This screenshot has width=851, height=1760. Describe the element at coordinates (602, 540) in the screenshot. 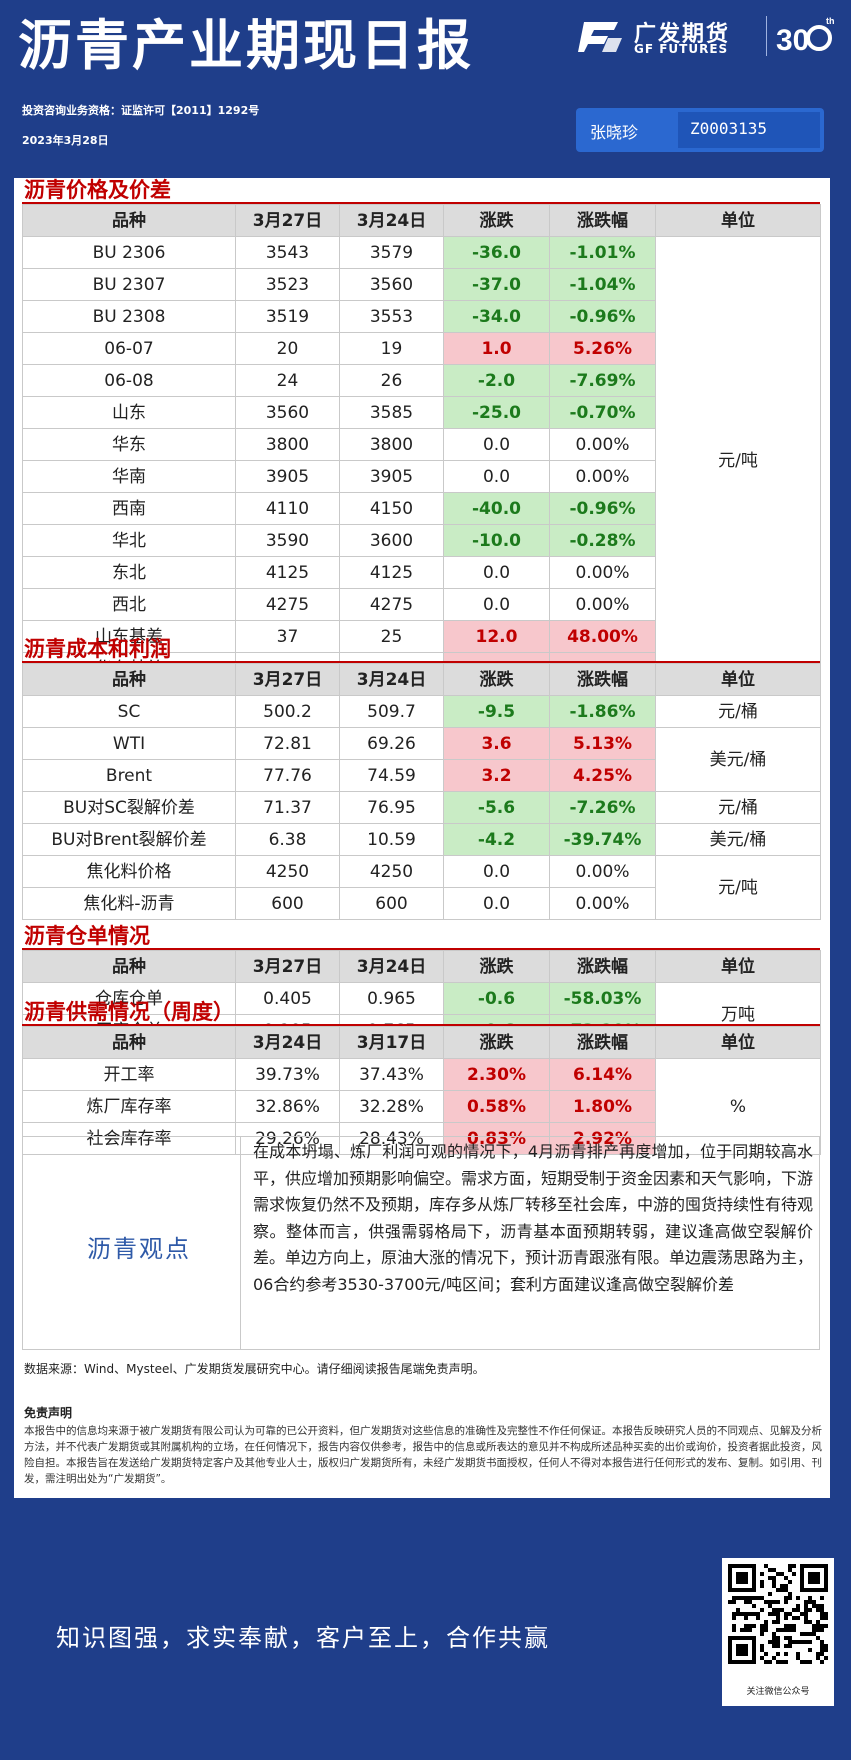

I see `cell-change-pct: -0.28%` at that location.